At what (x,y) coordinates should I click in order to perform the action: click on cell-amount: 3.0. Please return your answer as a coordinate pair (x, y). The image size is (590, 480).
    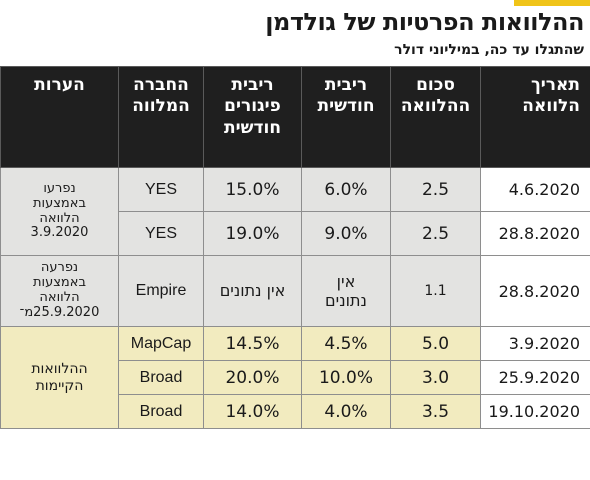
    Looking at the image, I should click on (435, 377).